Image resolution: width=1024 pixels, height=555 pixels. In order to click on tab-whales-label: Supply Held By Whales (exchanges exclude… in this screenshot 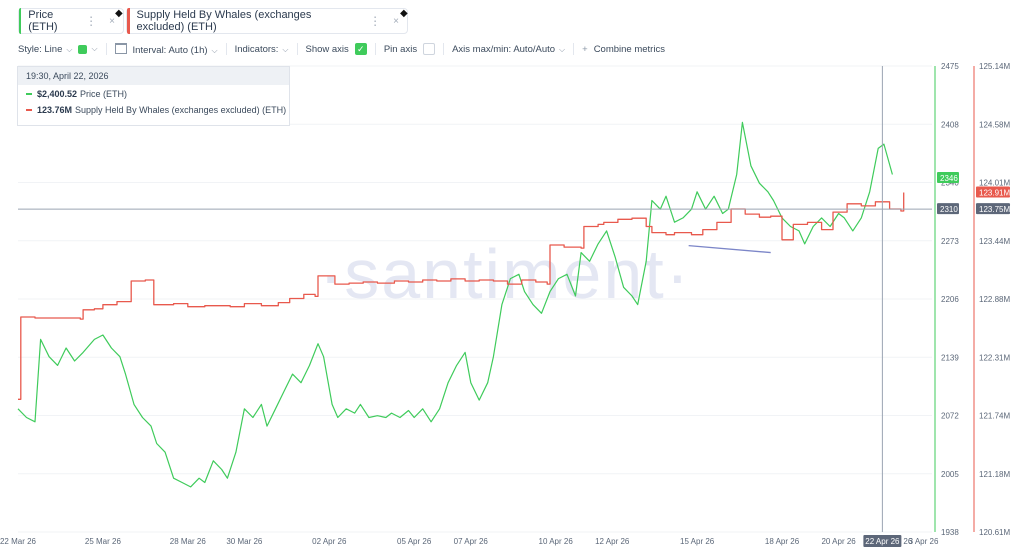, I will do `click(224, 21)`.